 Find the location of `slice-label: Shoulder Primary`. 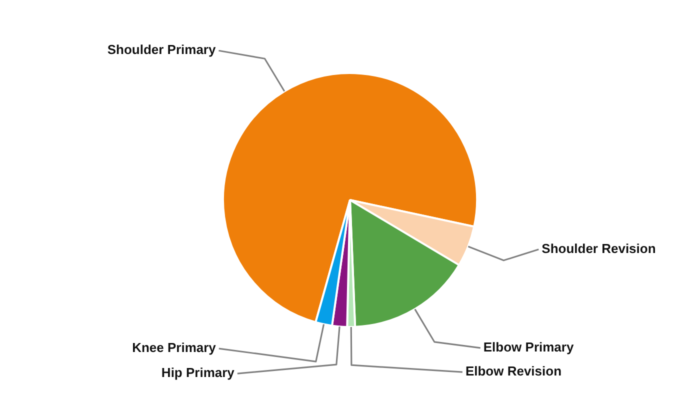

slice-label: Shoulder Primary is located at coordinates (161, 50).